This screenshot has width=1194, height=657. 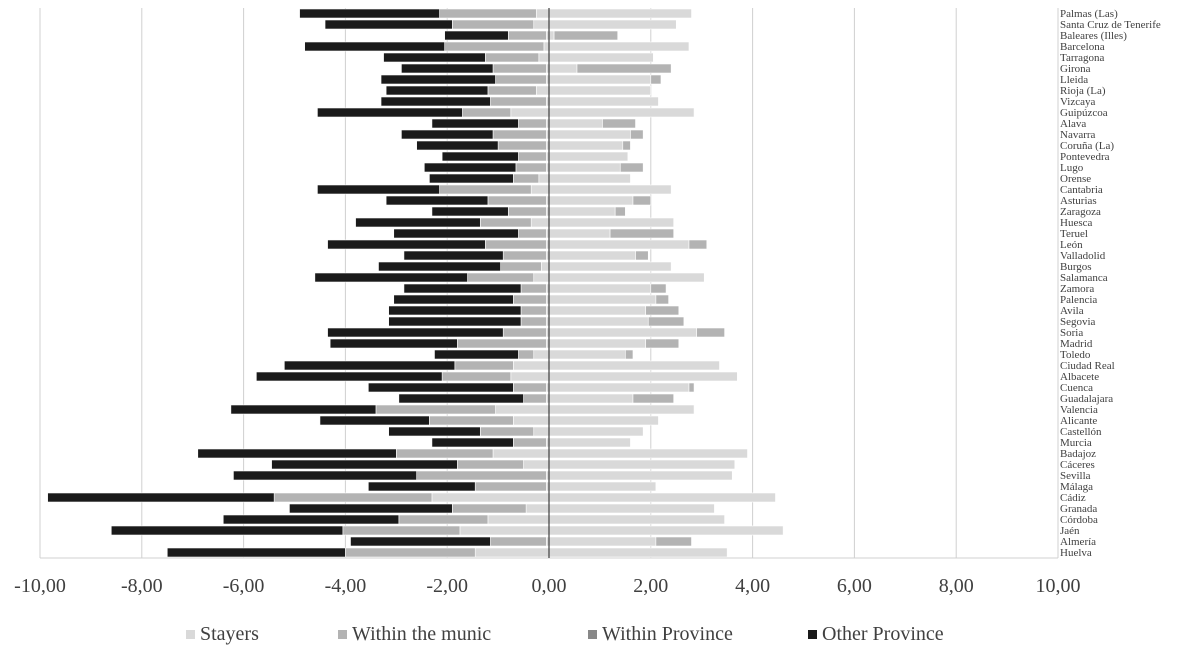 What do you see at coordinates (956, 586) in the screenshot?
I see `x-tick-label: 8,00` at bounding box center [956, 586].